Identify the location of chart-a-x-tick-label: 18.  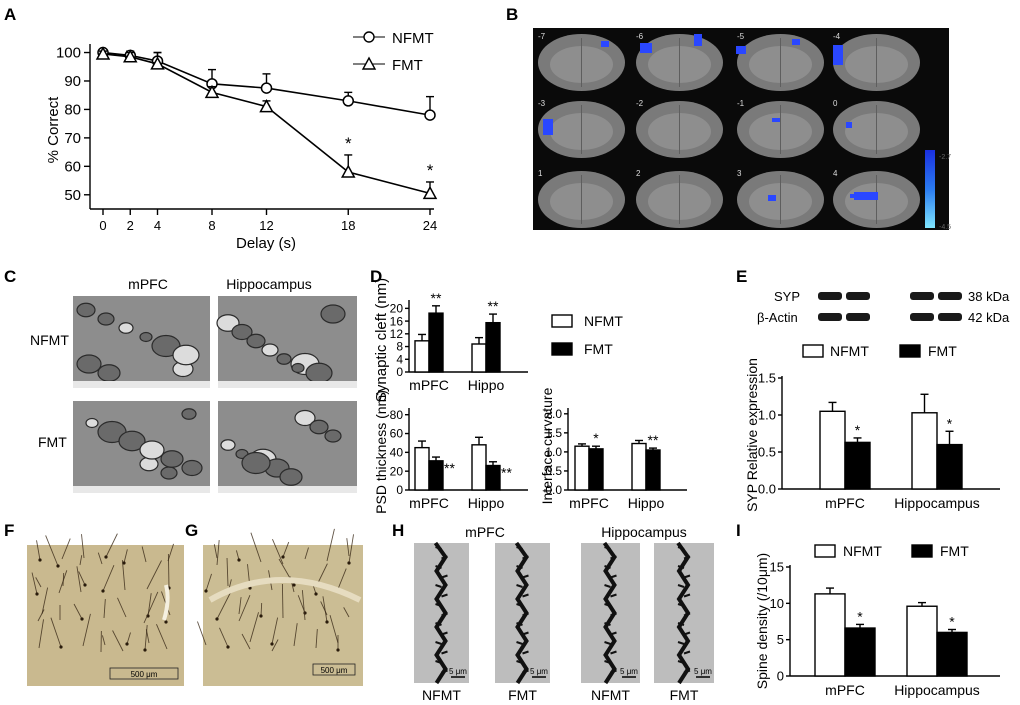
(348, 225).